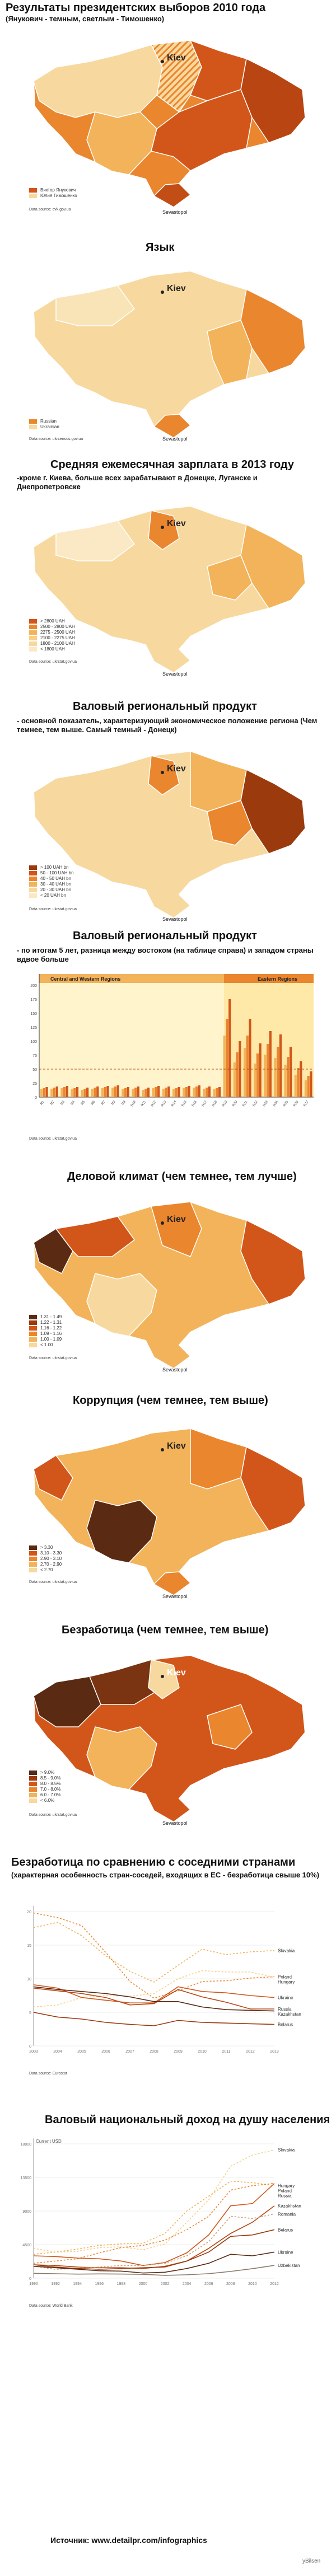 Image resolution: width=336 pixels, height=2576 pixels. Describe the element at coordinates (185, 1103) in the screenshot. I see `grp-x-tick: R15` at that location.